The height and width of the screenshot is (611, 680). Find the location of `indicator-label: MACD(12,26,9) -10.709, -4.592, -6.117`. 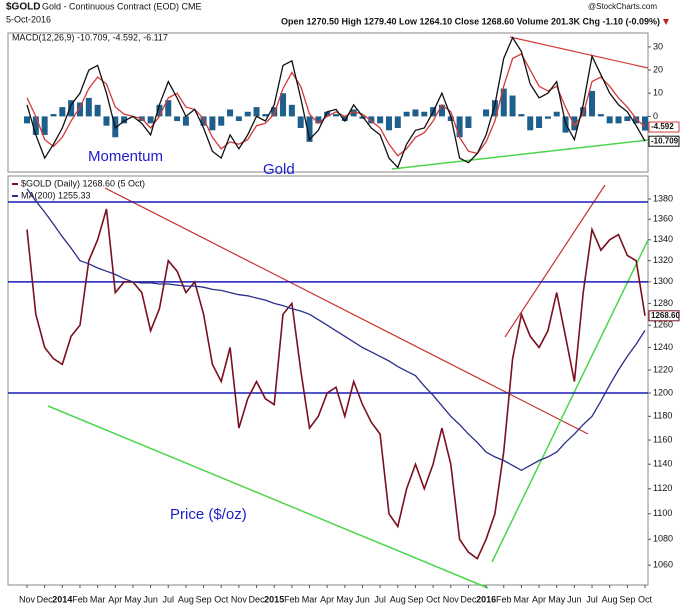

indicator-label: MACD(12,26,9) -10.709, -4.592, -6.117 is located at coordinates (90, 37).